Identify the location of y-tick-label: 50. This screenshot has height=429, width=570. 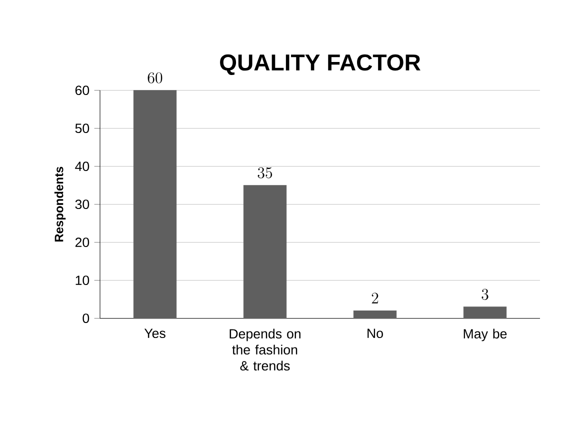
(82, 129).